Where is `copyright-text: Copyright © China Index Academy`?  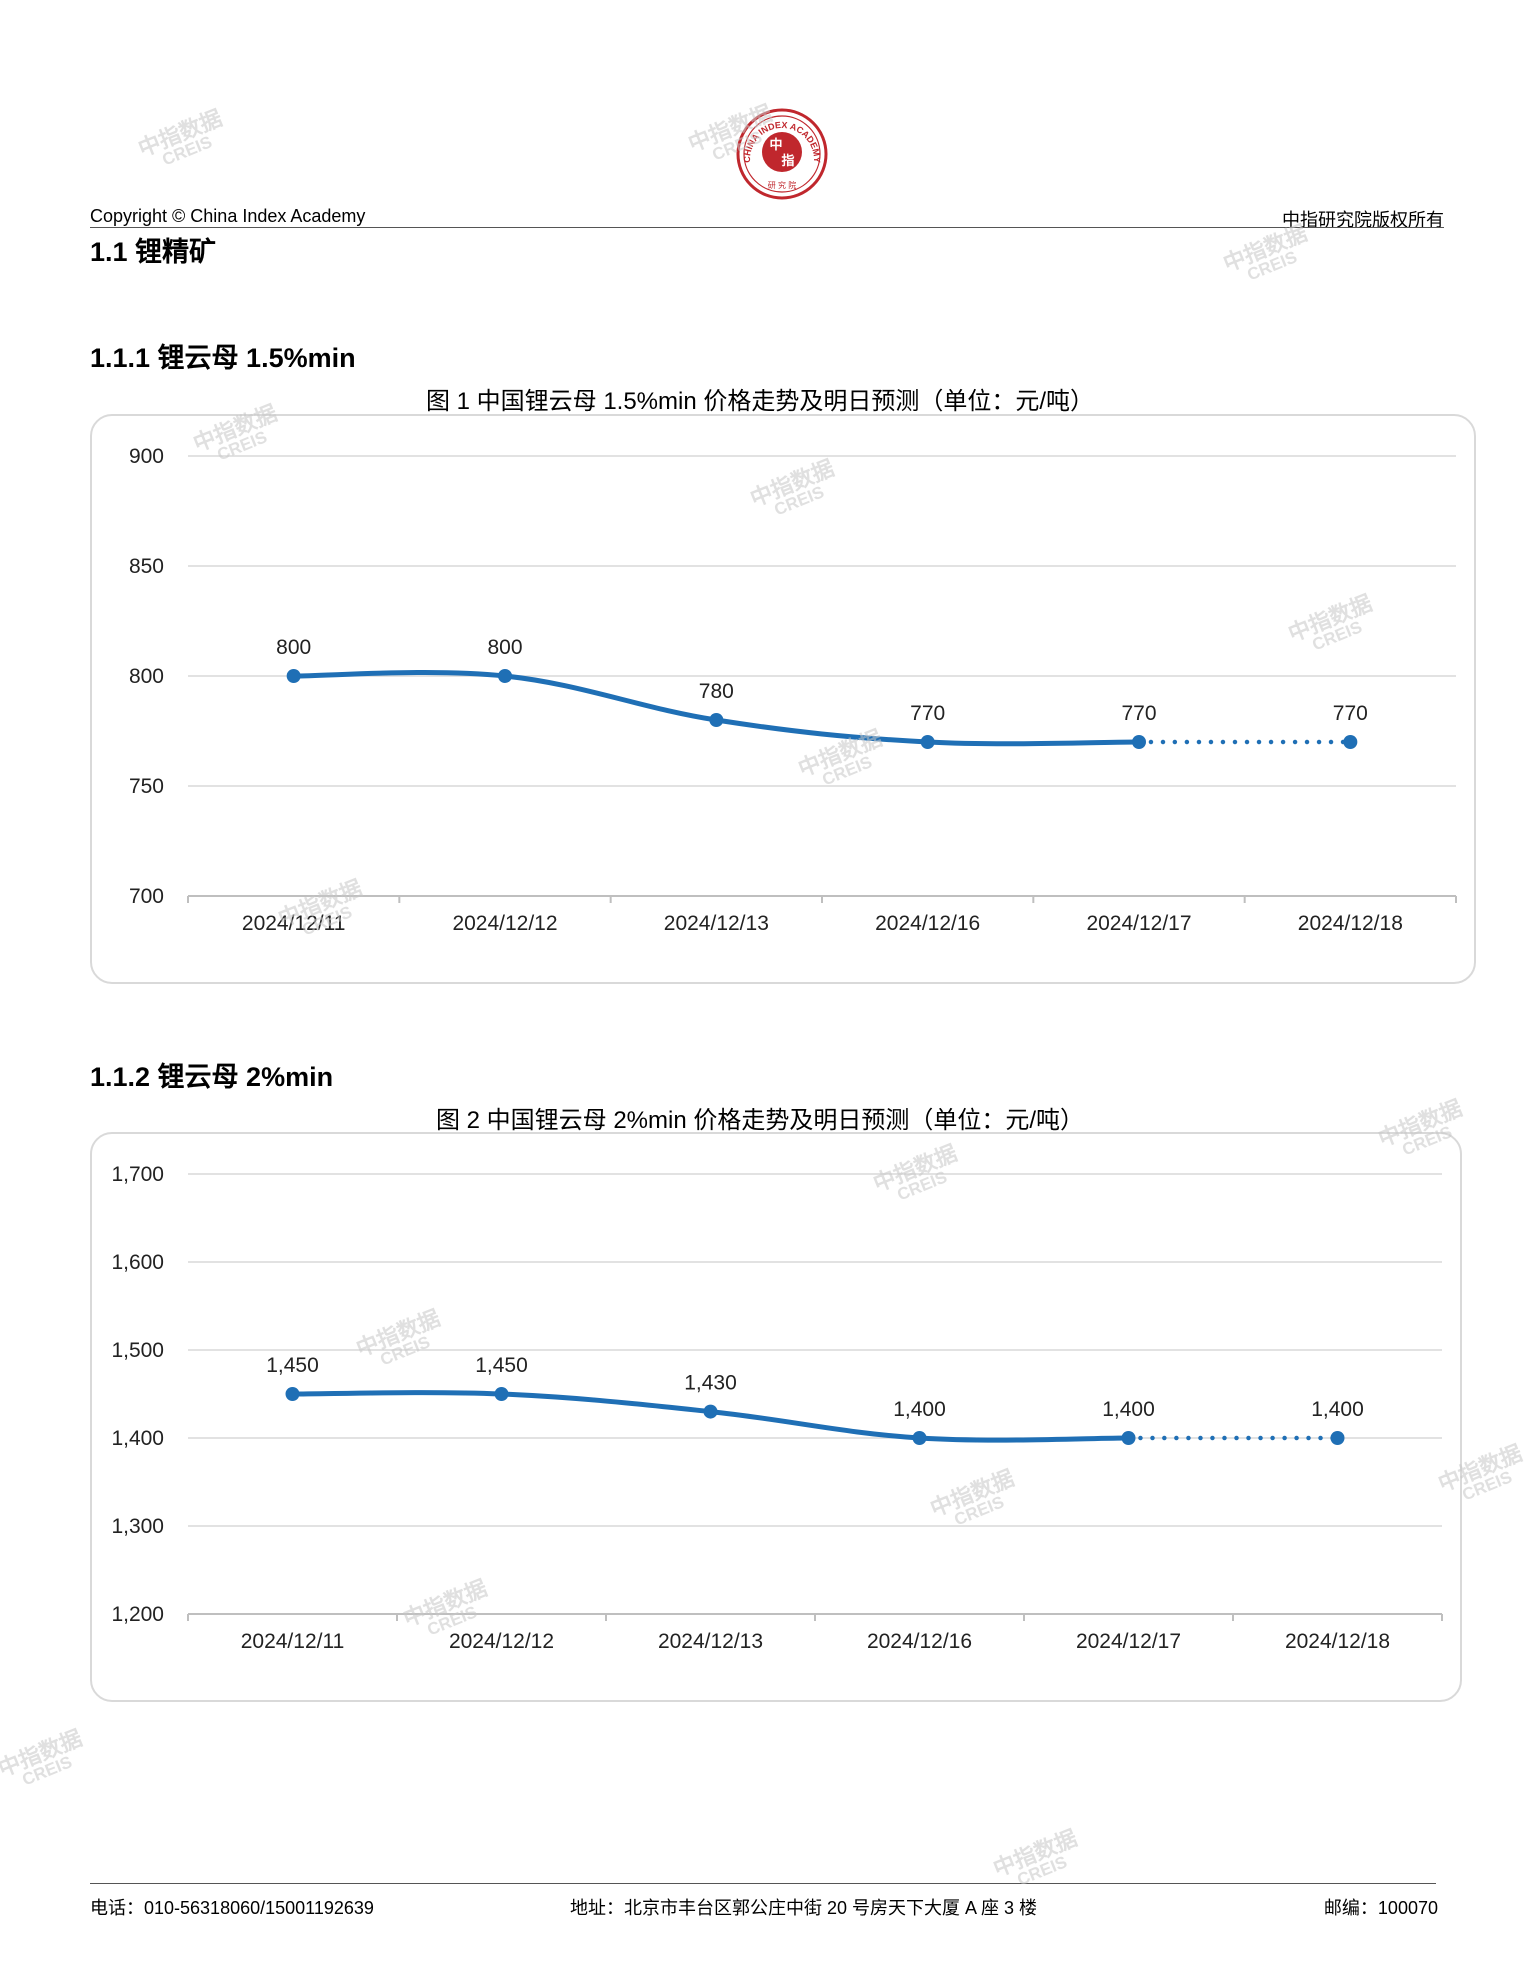
copyright-text: Copyright © China Index Academy is located at coordinates (228, 216).